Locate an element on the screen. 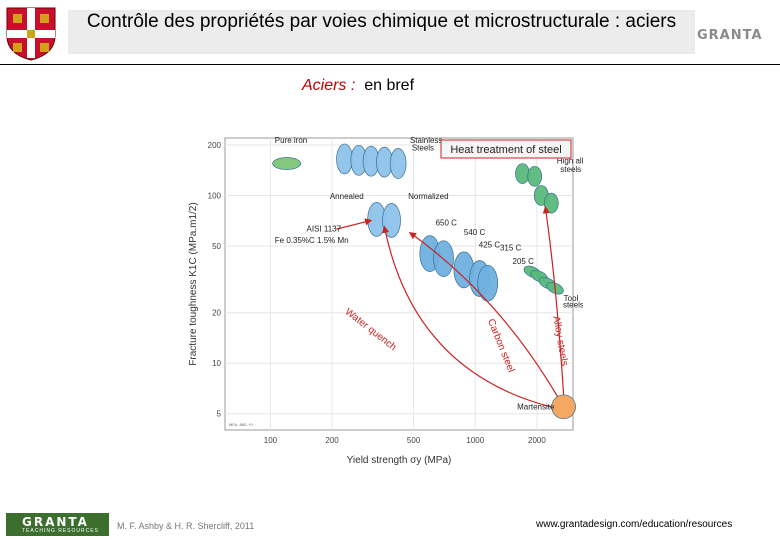 This screenshot has width=780, height=540. title-background is located at coordinates (381, 32).